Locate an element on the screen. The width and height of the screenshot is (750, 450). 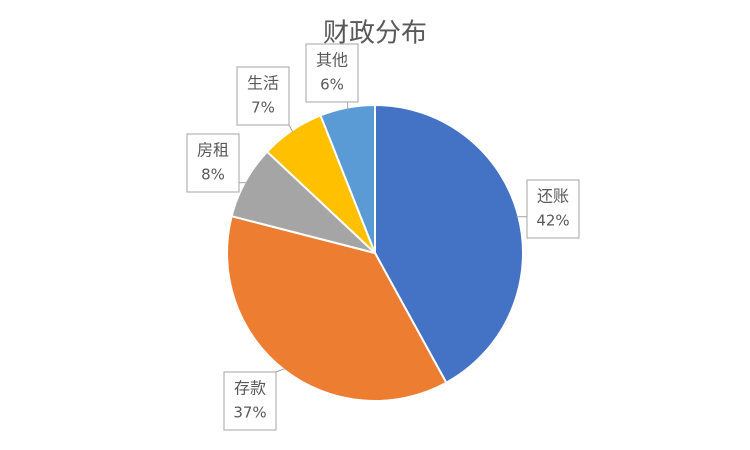
value-label: 42% is located at coordinates (552, 221).